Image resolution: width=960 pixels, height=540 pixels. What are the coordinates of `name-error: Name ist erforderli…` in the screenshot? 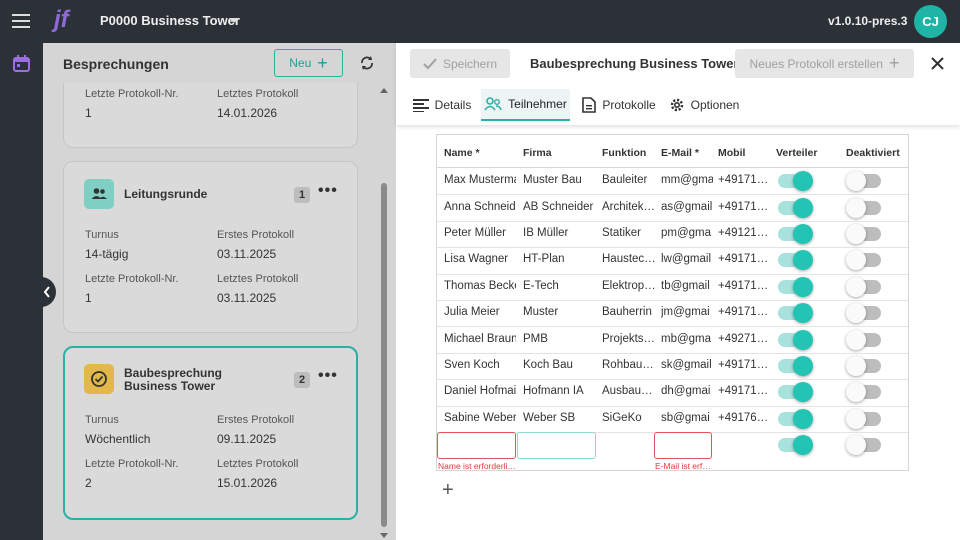 It's located at (477, 466).